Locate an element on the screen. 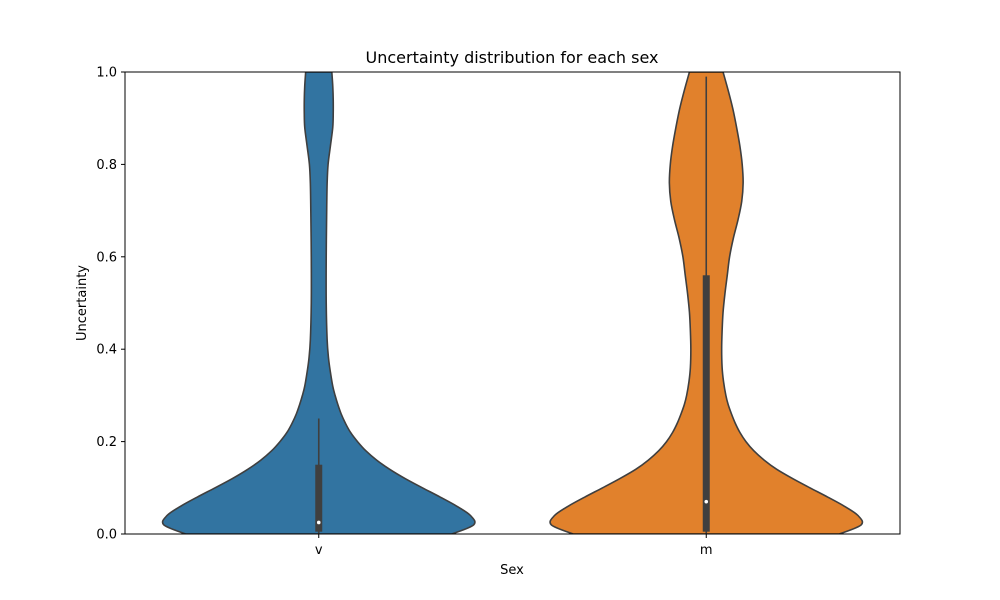  y-tick-label: 0.2 is located at coordinates (106, 442).